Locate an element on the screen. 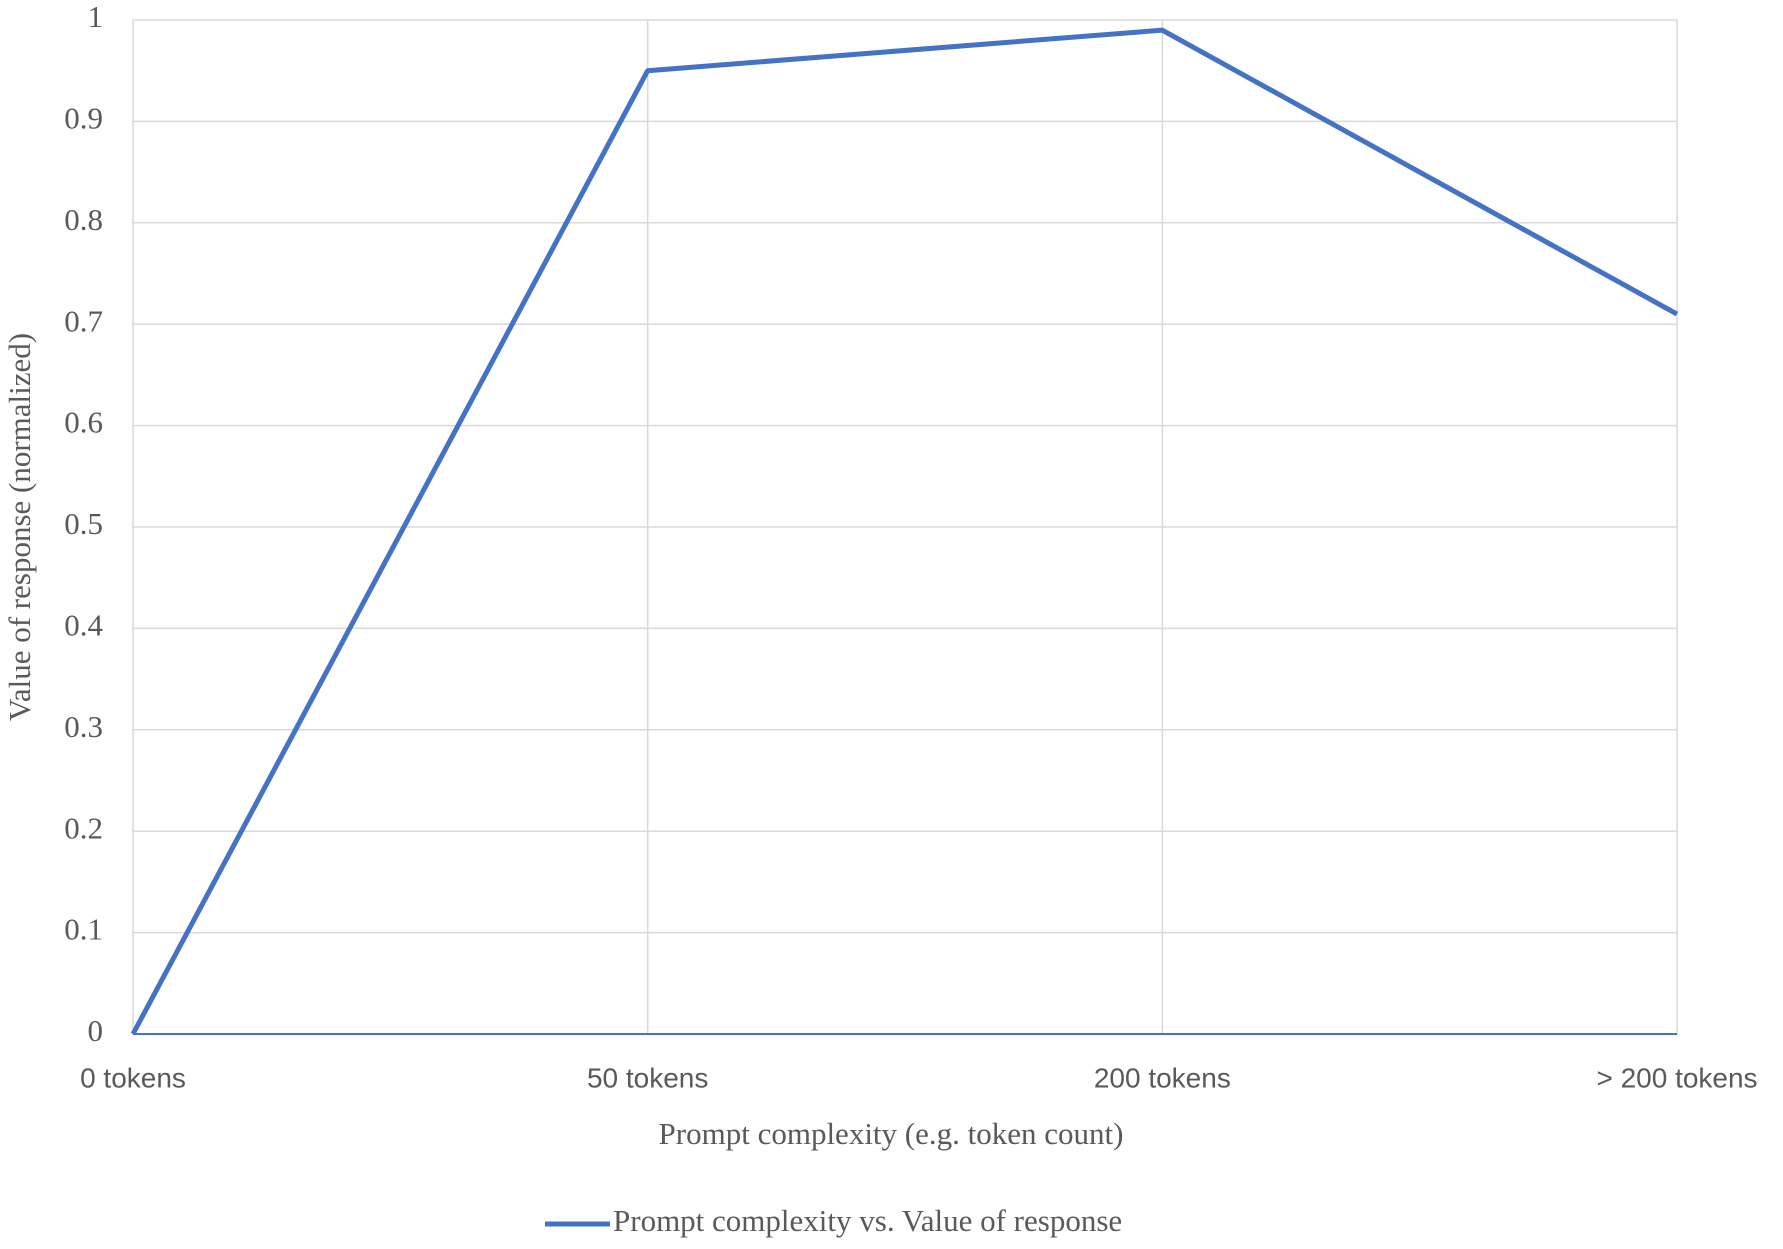 This screenshot has height=1249, width=1783. x-tick-label: 50 tokens is located at coordinates (647, 1077).